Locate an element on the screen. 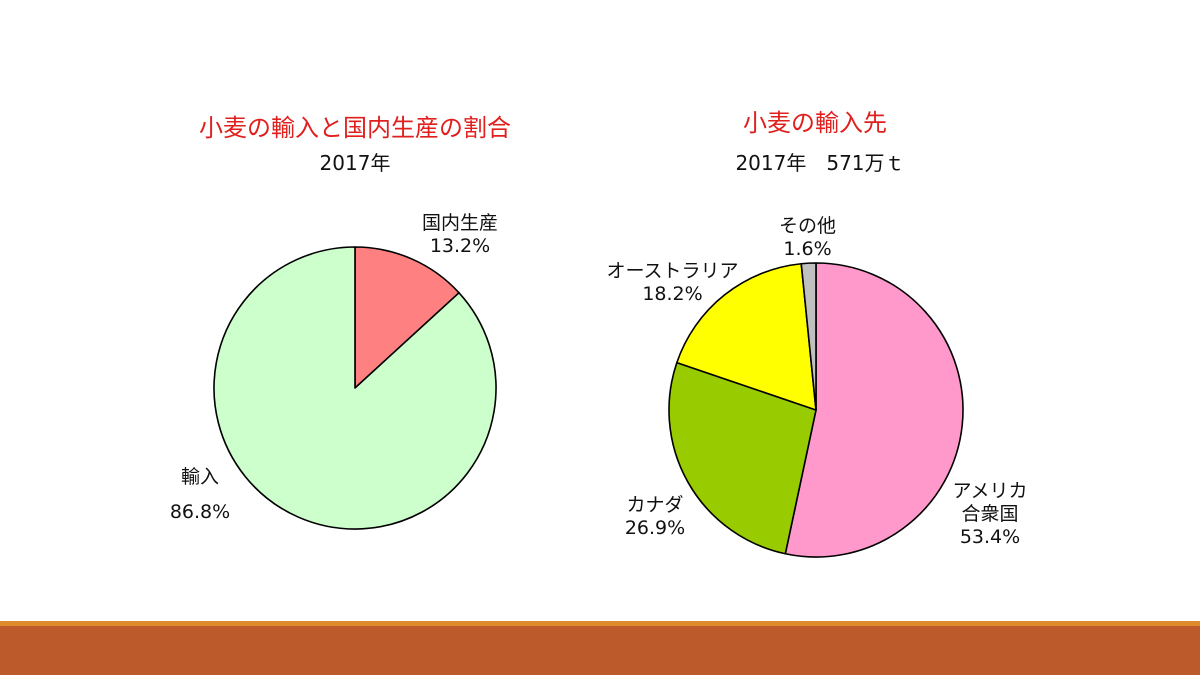 The height and width of the screenshot is (675, 1200). slice-label-usa: アメリカ 合衆国 53.4% is located at coordinates (990, 514).